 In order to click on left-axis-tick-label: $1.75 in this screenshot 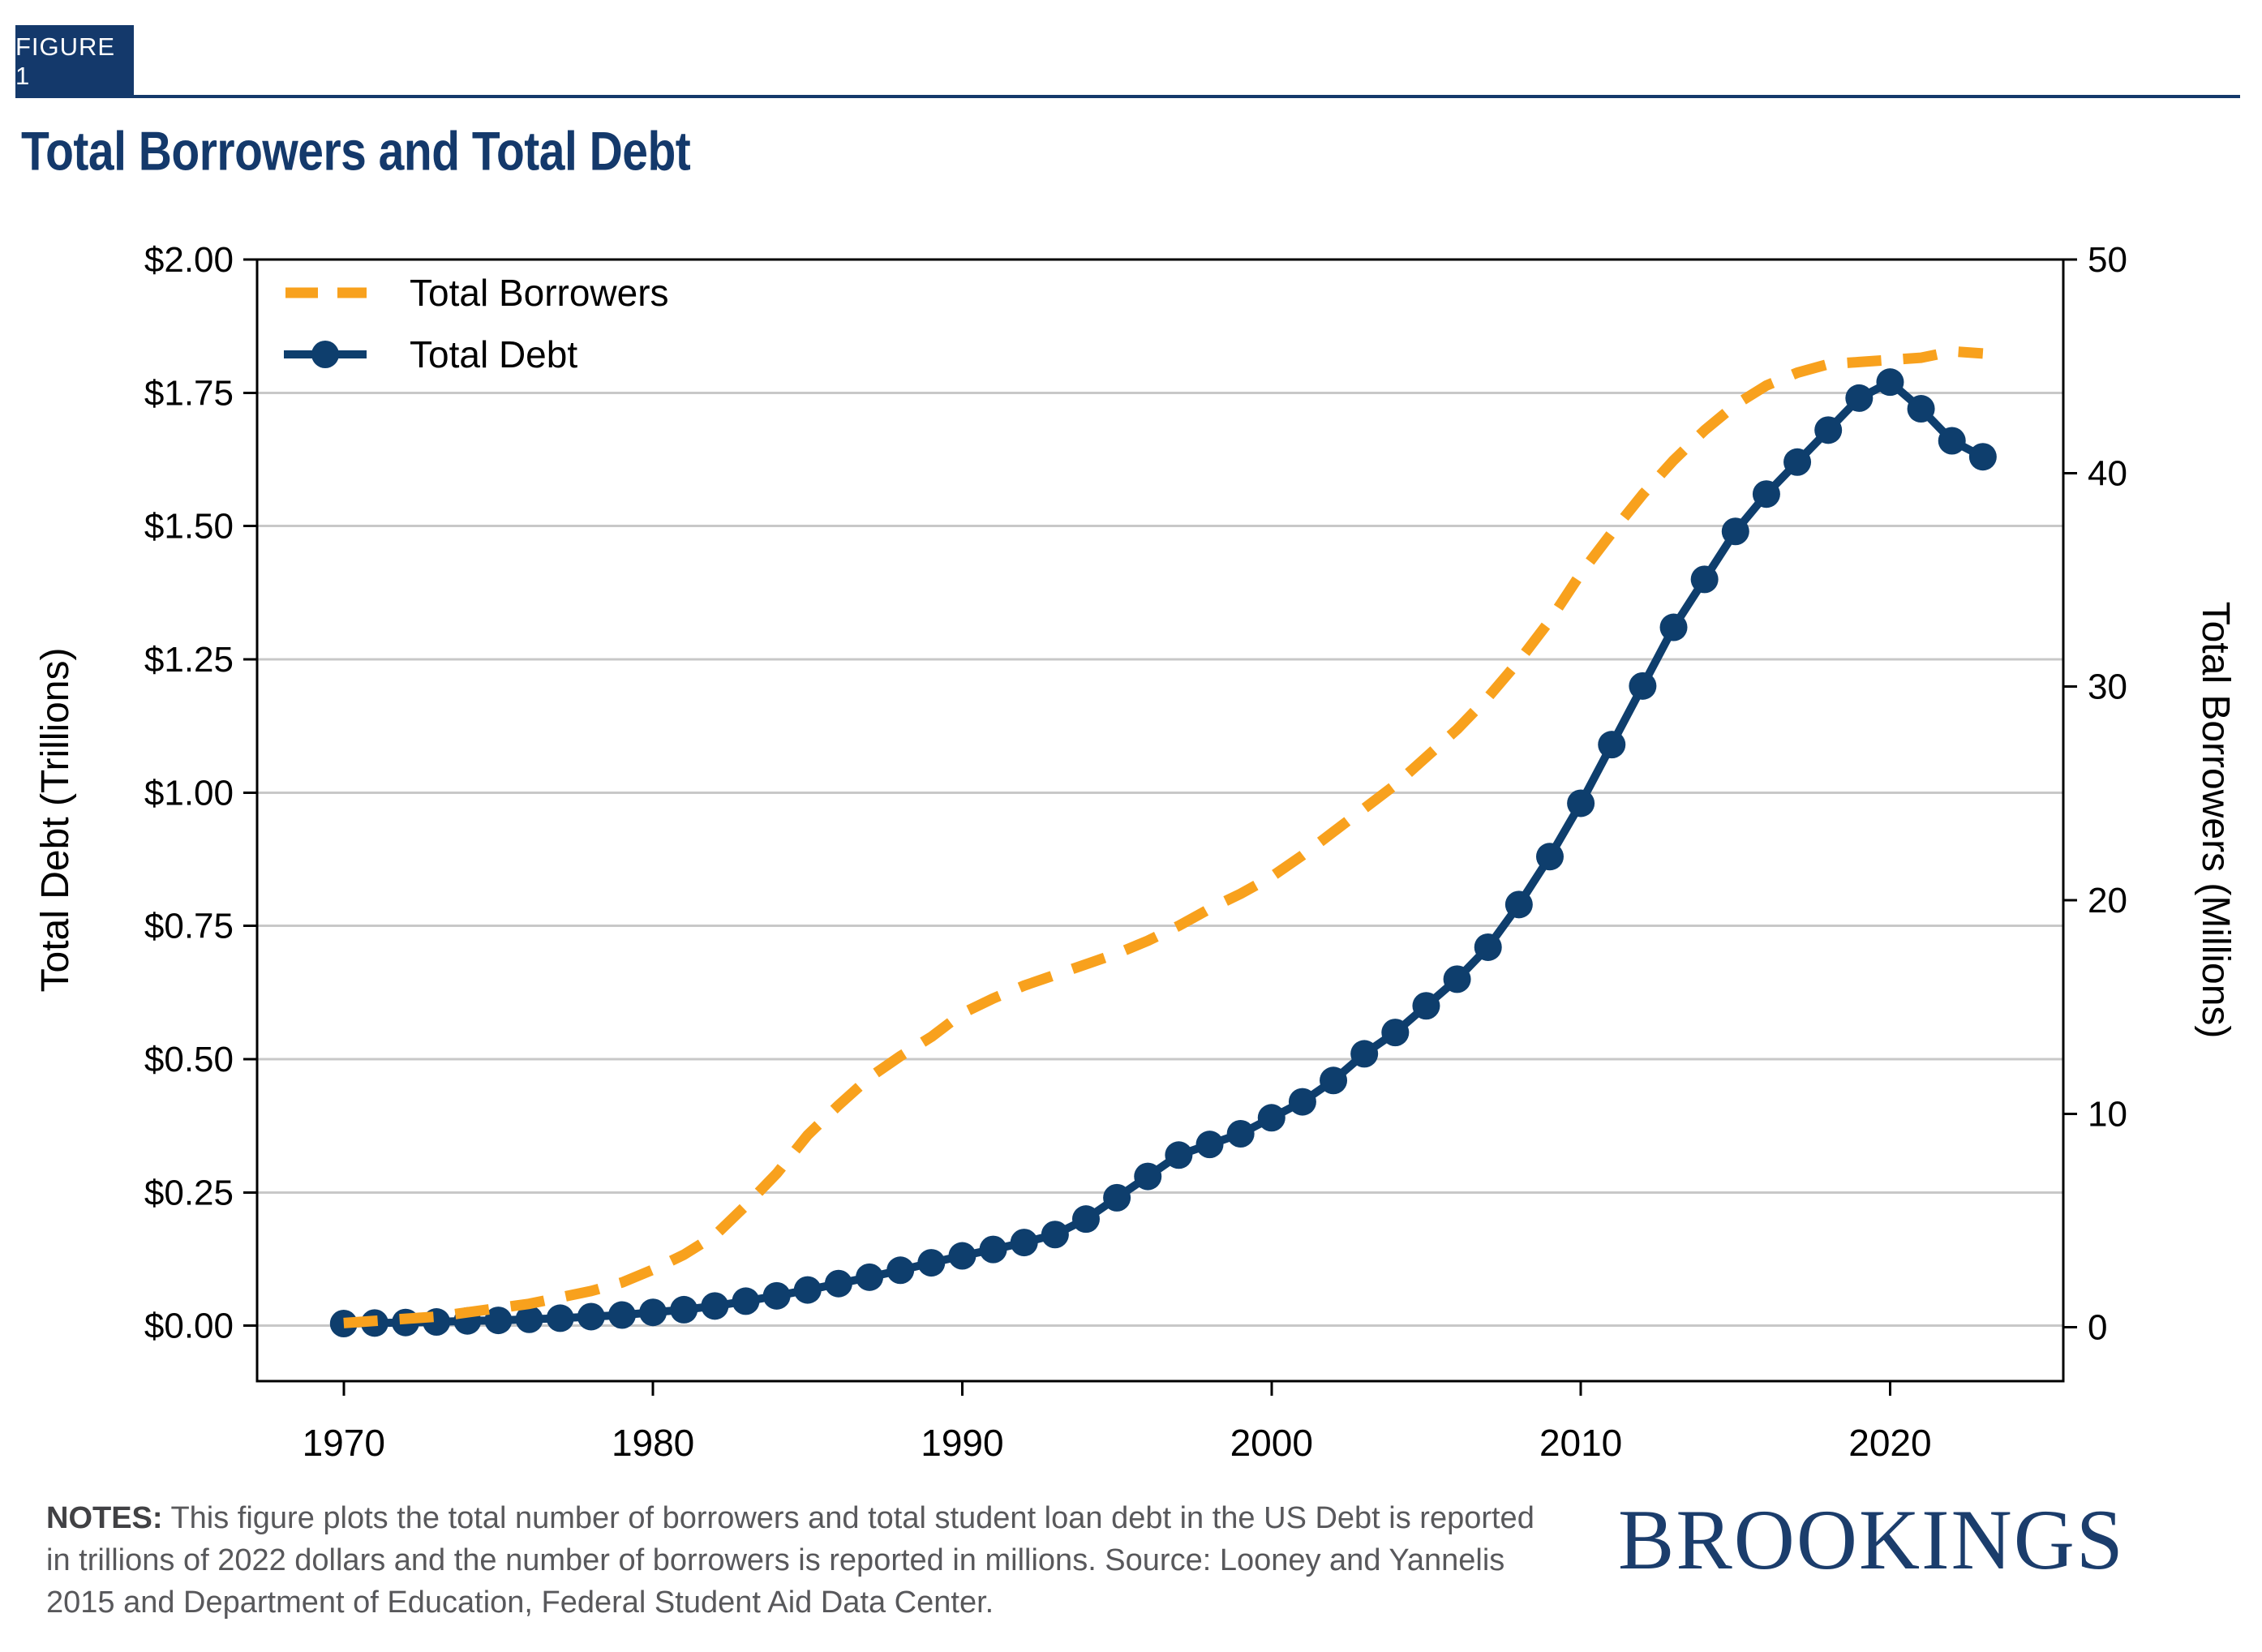, I will do `click(189, 393)`.